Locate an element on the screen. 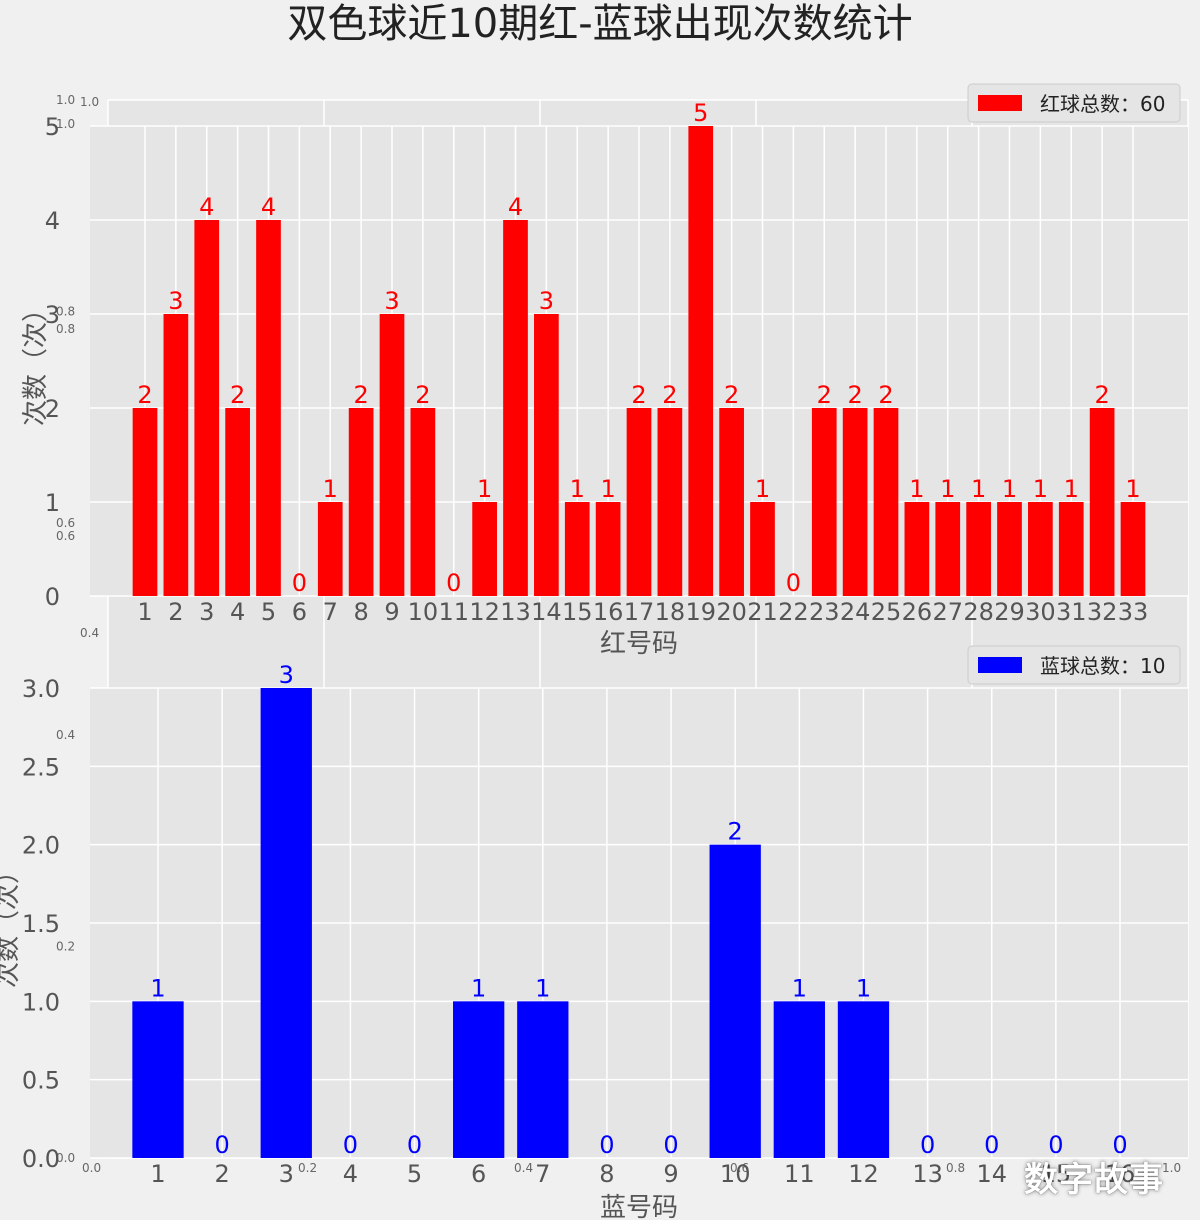 The image size is (1200, 1220). red-data-label: 5 is located at coordinates (700, 113).